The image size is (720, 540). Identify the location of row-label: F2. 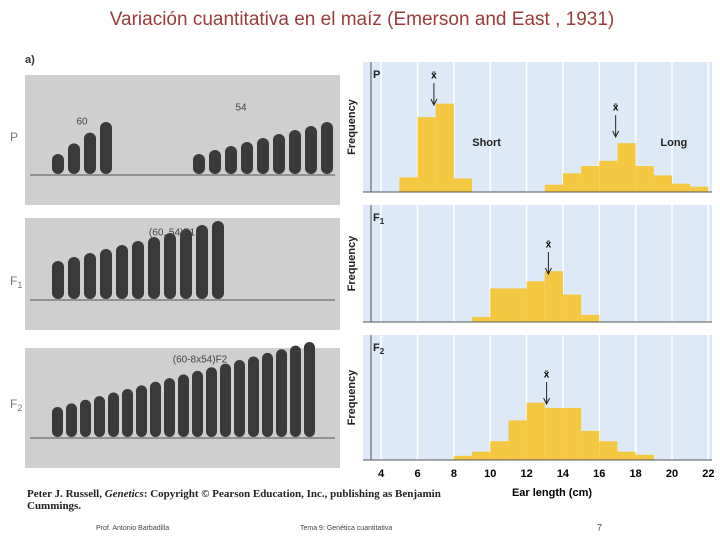
(16, 405).